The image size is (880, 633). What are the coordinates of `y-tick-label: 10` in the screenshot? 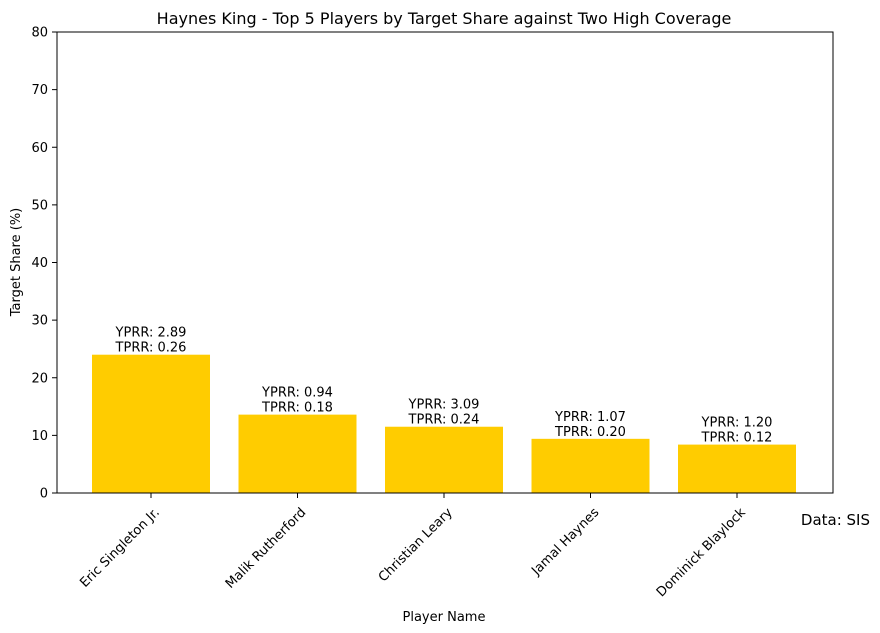 It's located at (39, 436).